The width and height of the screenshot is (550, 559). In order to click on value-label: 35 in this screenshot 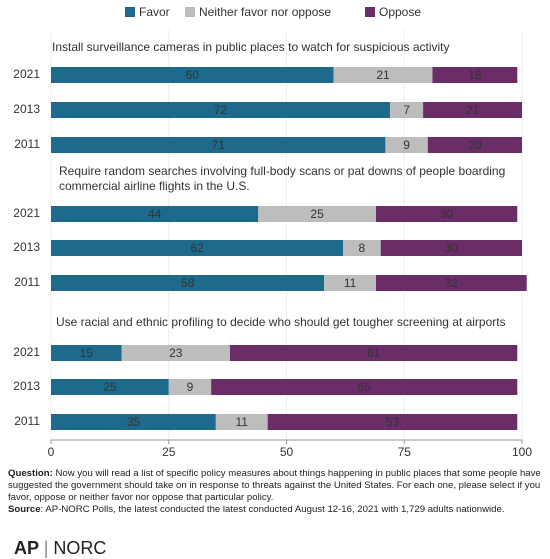, I will do `click(134, 422)`.